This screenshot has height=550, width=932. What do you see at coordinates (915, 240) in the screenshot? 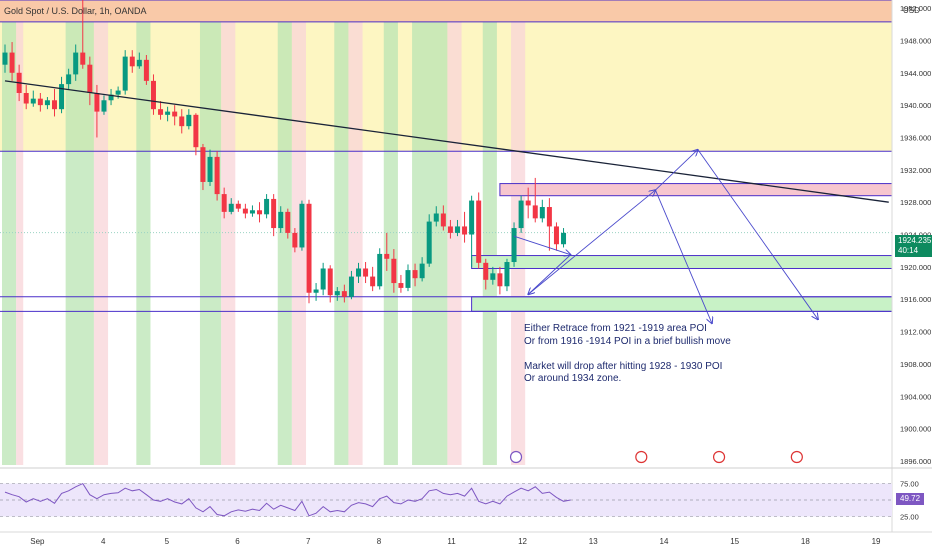
I see `last-price-value: 1924.235` at bounding box center [915, 240].